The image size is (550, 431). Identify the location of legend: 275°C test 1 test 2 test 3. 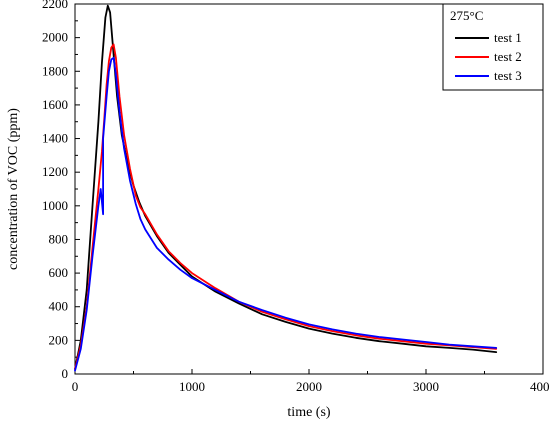
(493, 47).